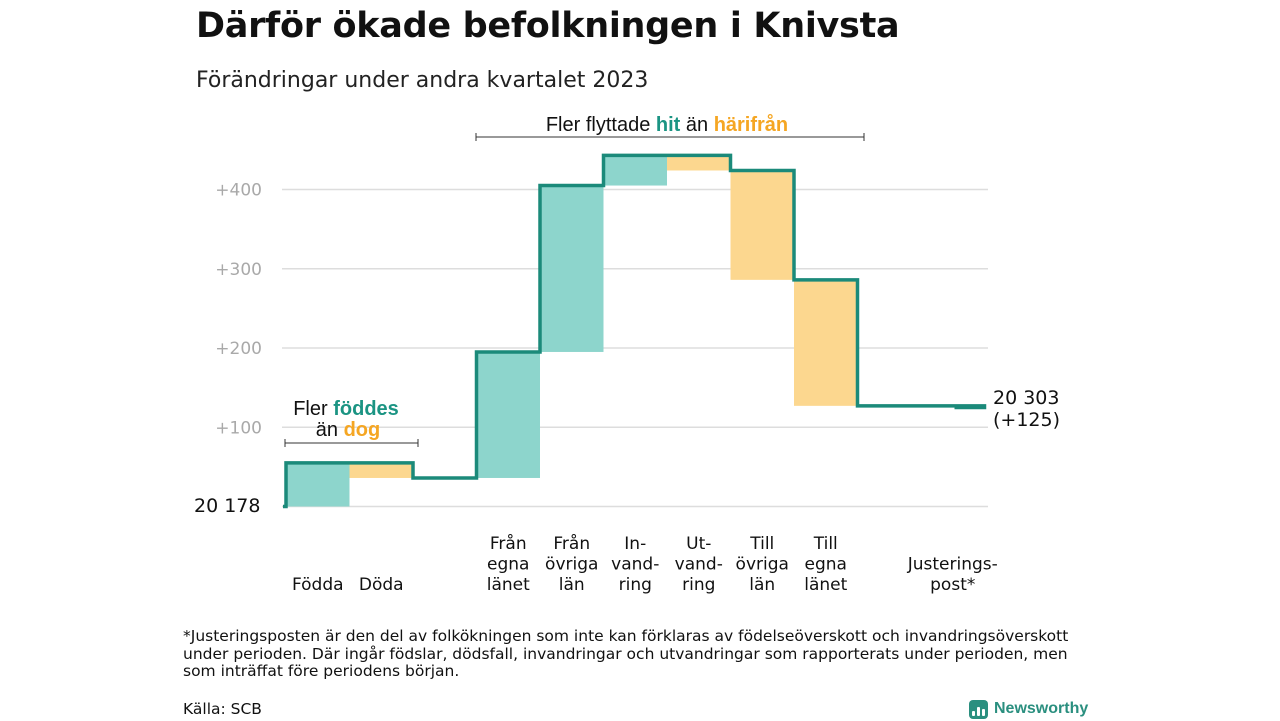 This screenshot has height=721, width=1280. Describe the element at coordinates (1041, 708) in the screenshot. I see `brand-name: Newsworthy` at that location.